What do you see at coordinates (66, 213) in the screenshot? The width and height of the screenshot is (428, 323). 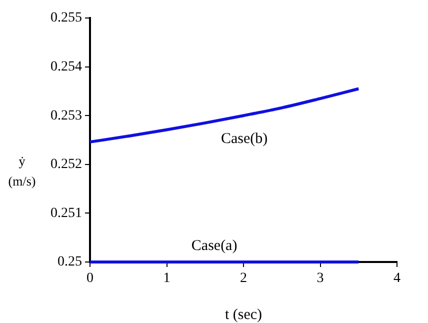 I see `y-tick-label: 0.251` at bounding box center [66, 213].